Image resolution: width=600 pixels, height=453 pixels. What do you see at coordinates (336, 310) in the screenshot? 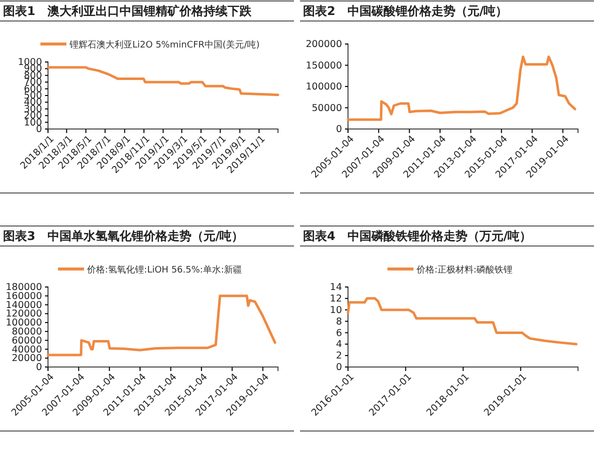
I see `y-tick-label: 10` at bounding box center [336, 310].